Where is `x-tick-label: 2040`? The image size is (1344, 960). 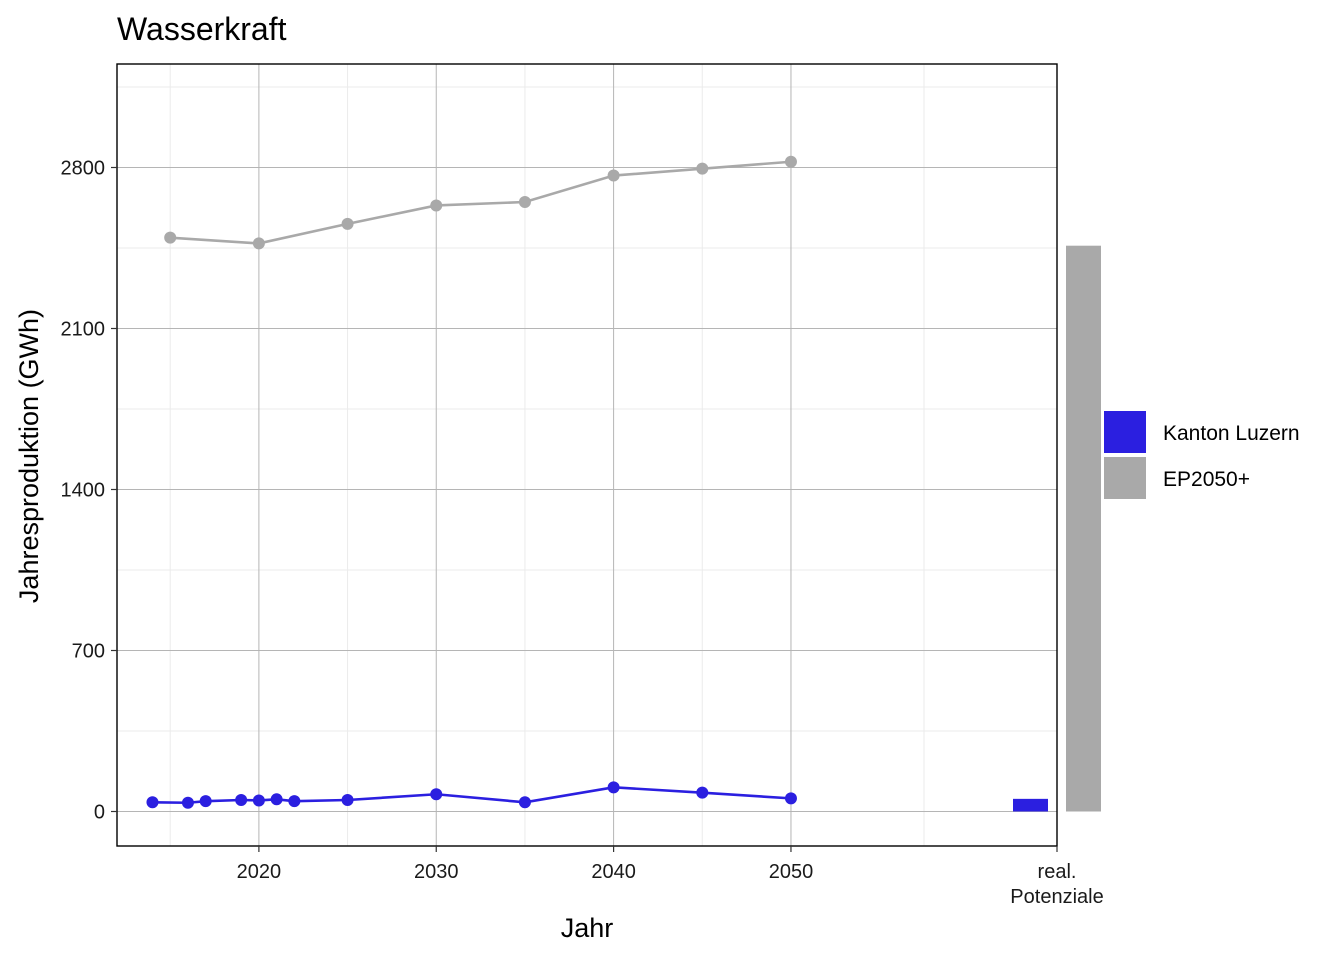 x-tick-label: 2040 is located at coordinates (613, 872).